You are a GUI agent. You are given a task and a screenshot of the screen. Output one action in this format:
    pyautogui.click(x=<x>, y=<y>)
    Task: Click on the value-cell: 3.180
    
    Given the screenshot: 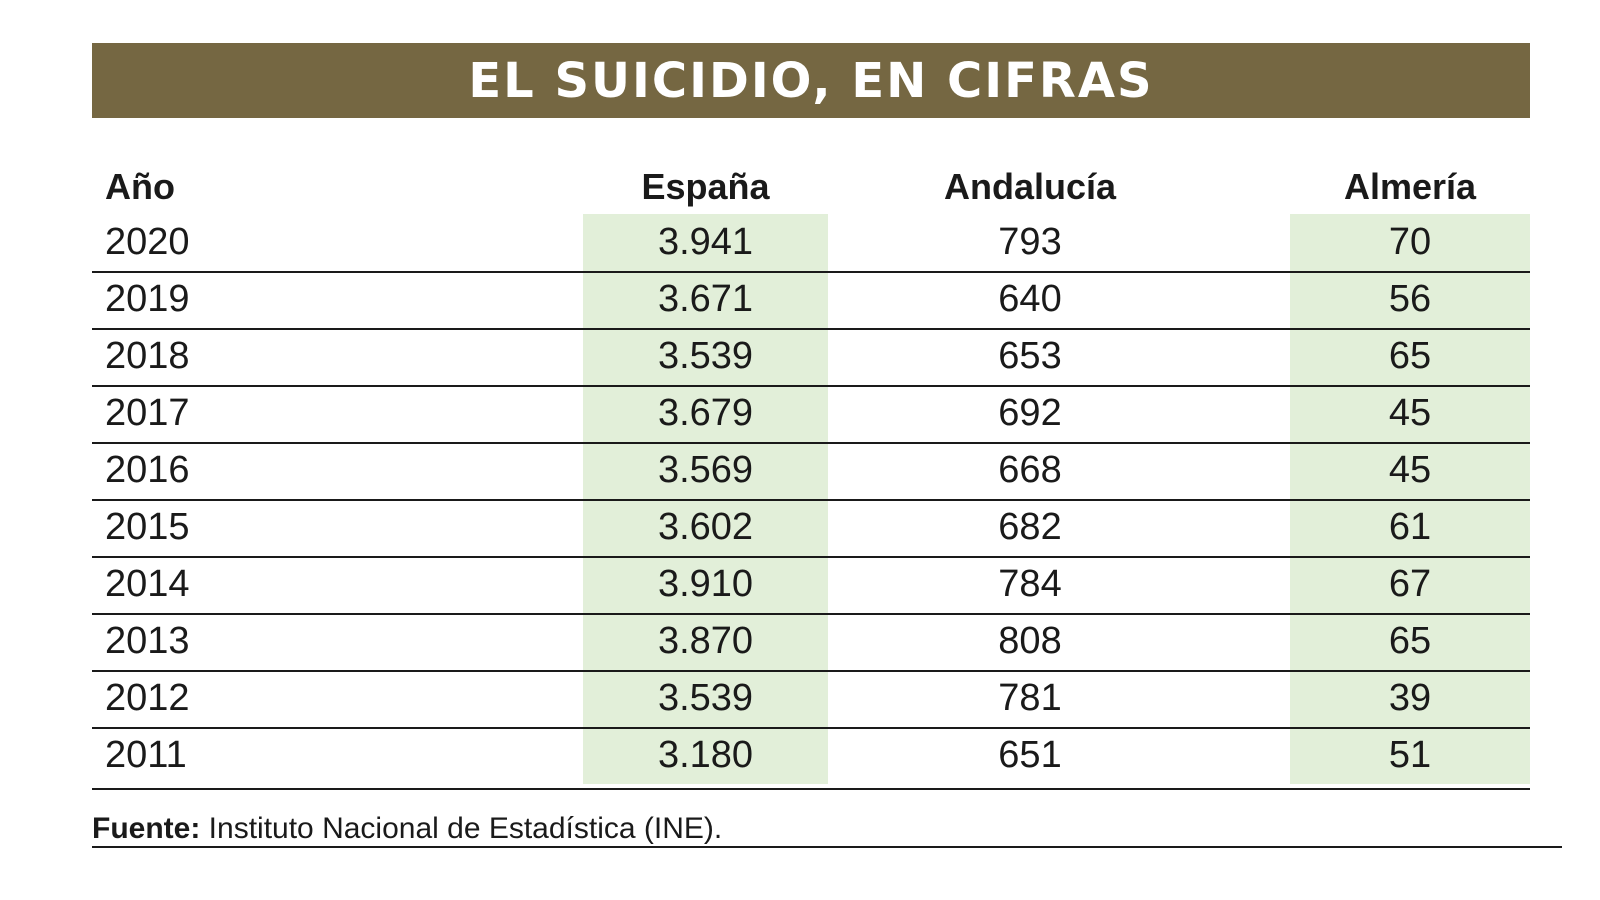 What is the action you would take?
    pyautogui.click(x=705, y=755)
    